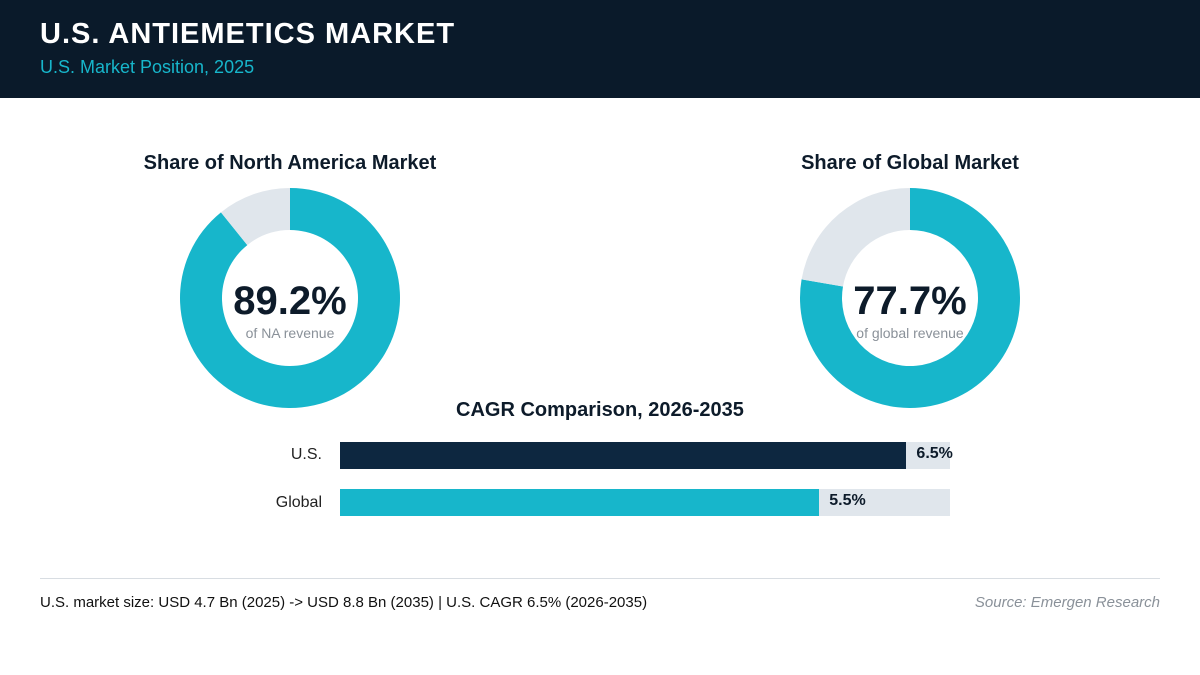 The width and height of the screenshot is (1200, 675). What do you see at coordinates (298, 502) in the screenshot?
I see `bar-label-global: Global` at bounding box center [298, 502].